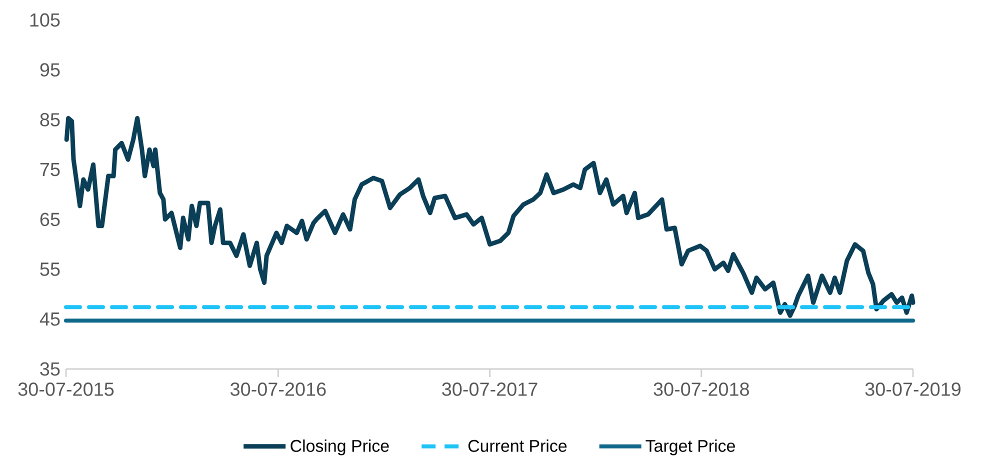  Describe the element at coordinates (50, 169) in the screenshot. I see `y-tick-label: 75` at that location.